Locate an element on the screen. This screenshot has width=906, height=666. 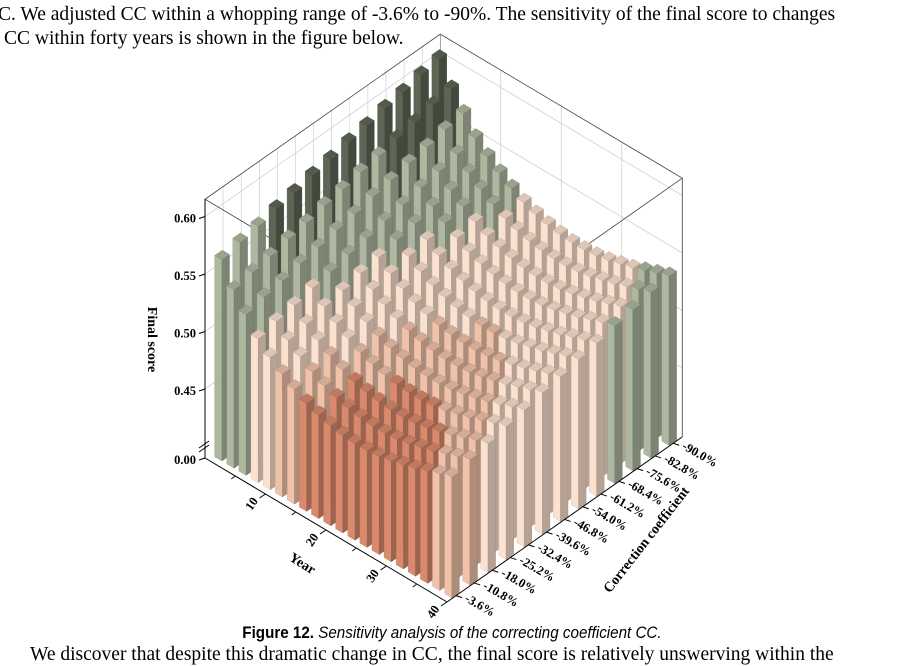
year-axis-label: Year is located at coordinates (302, 564).